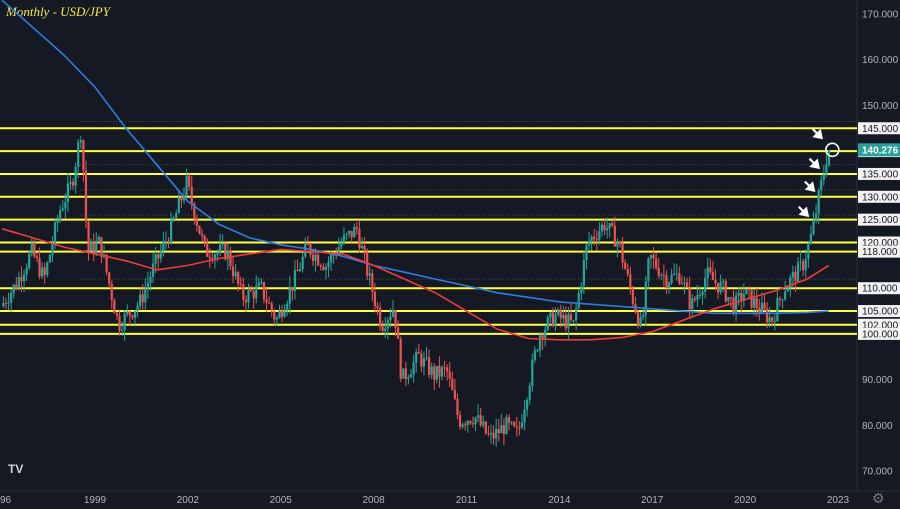  What do you see at coordinates (880, 325) in the screenshot?
I see `level-label: 102.000` at bounding box center [880, 325].